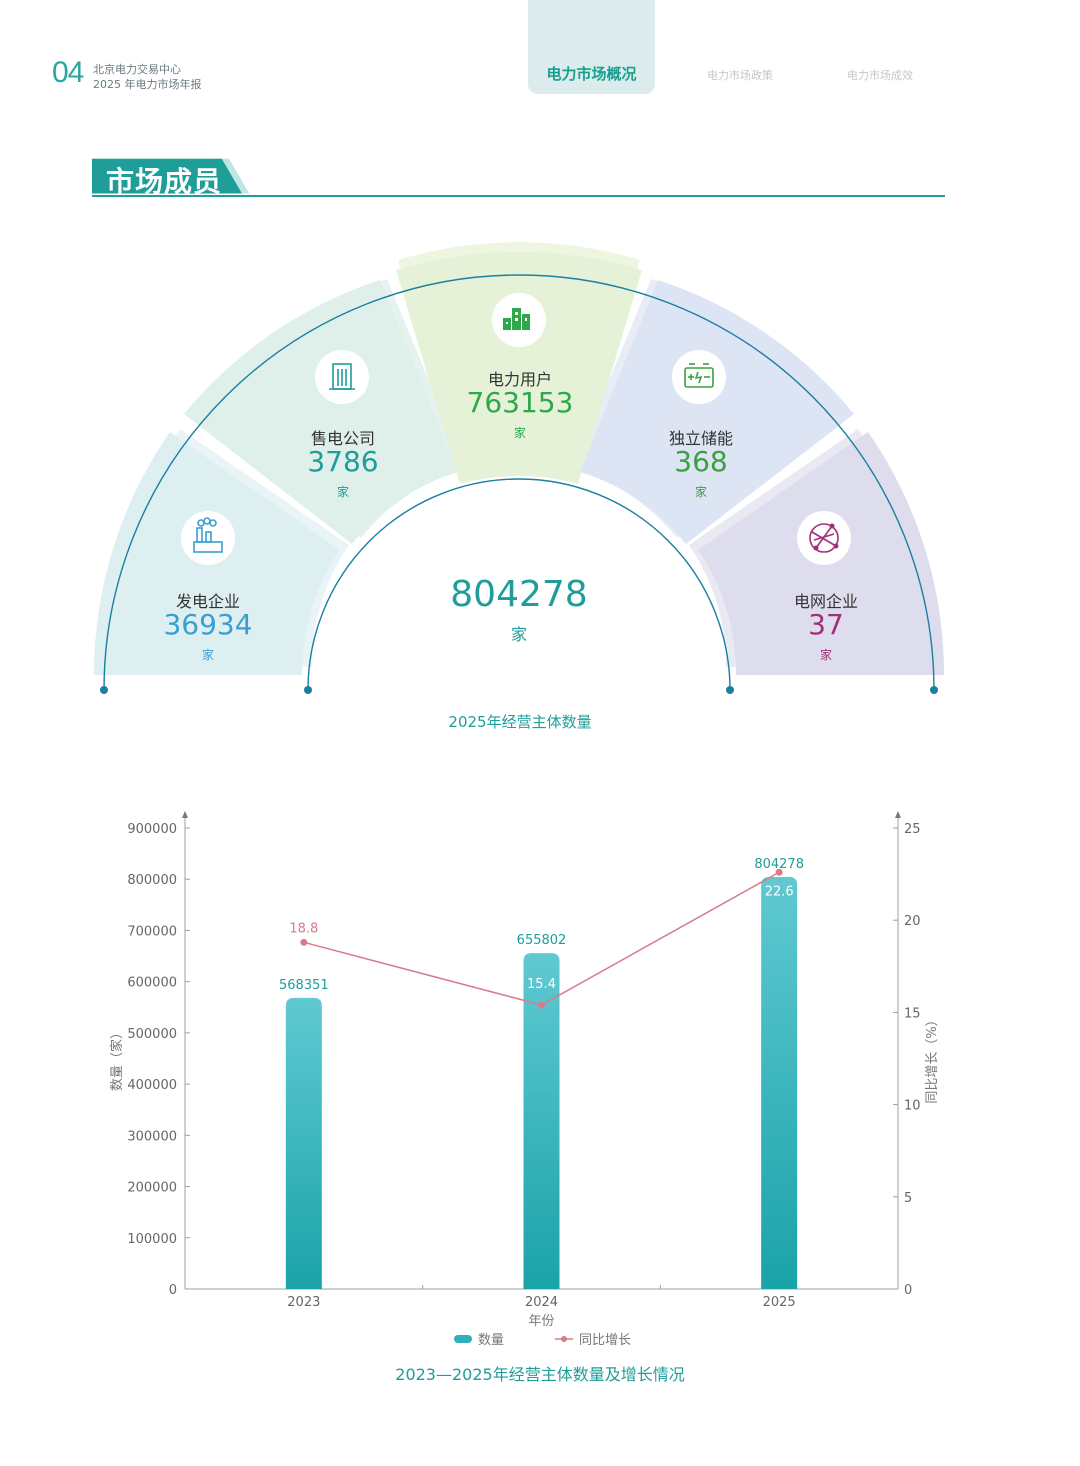  I want to click on x-tick-label: 2023, so click(303, 1302).